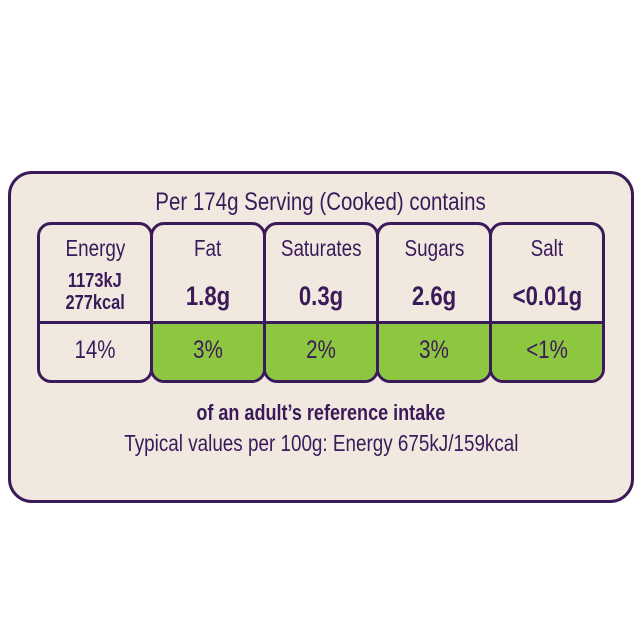 The width and height of the screenshot is (640, 640). I want to click on percent-cell: 14%, so click(95, 350).